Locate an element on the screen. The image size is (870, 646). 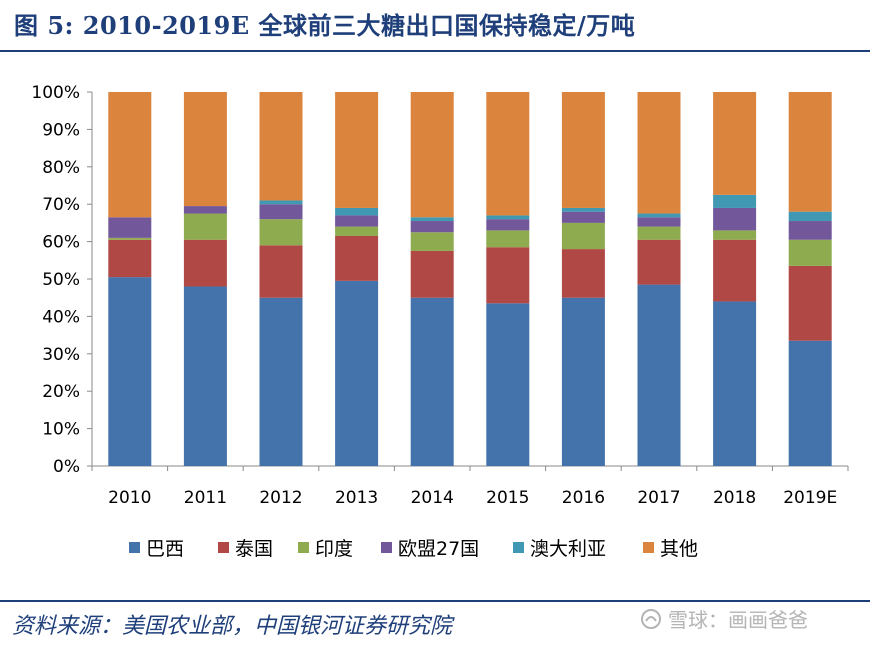
legend-label-欧盟27国: 欧盟27国 is located at coordinates (438, 549).